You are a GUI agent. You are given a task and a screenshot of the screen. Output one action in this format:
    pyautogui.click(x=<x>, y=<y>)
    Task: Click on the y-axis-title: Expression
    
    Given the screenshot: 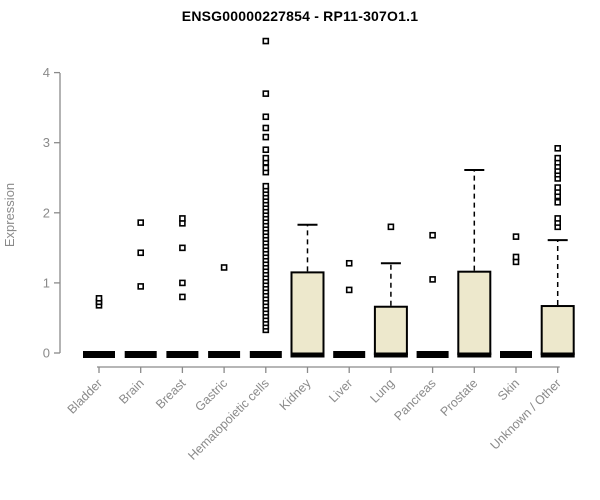 What is the action you would take?
    pyautogui.click(x=9, y=215)
    